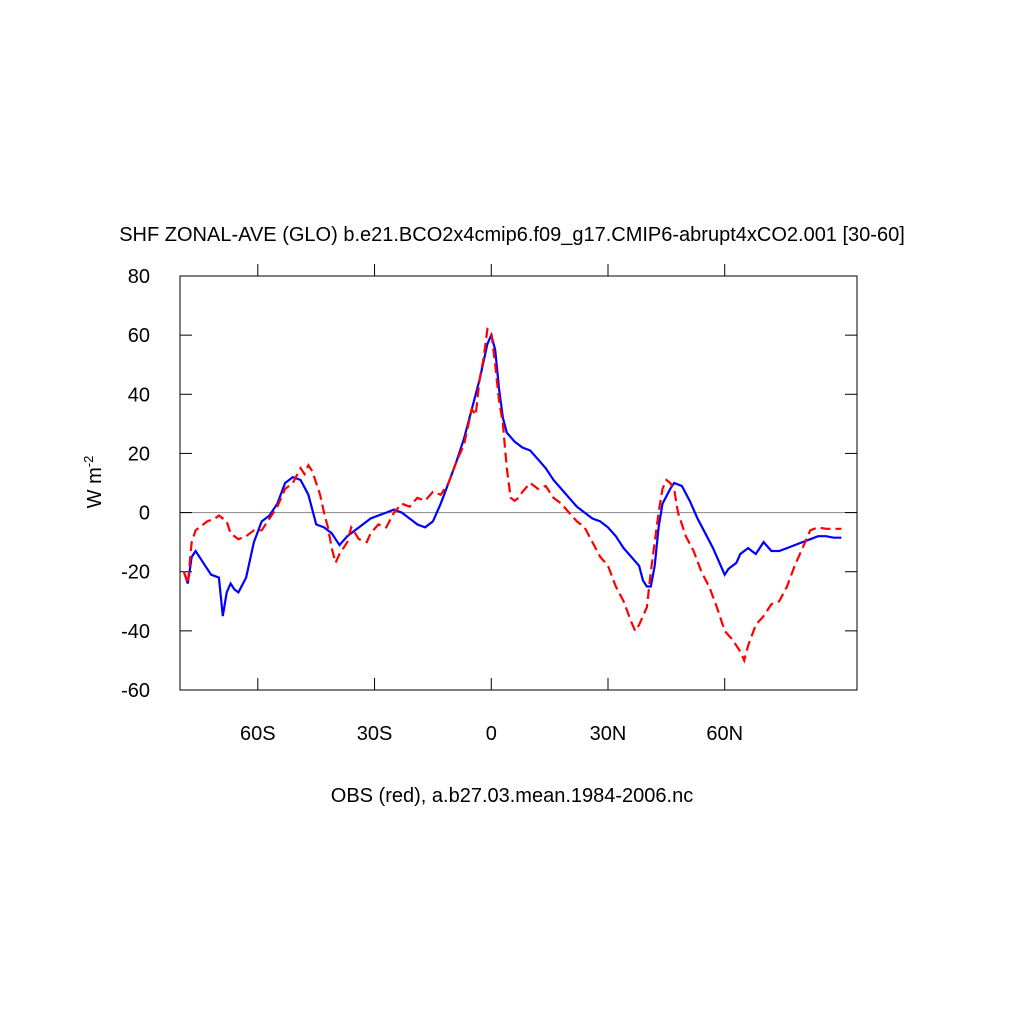 The width and height of the screenshot is (1024, 1024). What do you see at coordinates (724, 734) in the screenshot?
I see `x-tick-label: 60N` at bounding box center [724, 734].